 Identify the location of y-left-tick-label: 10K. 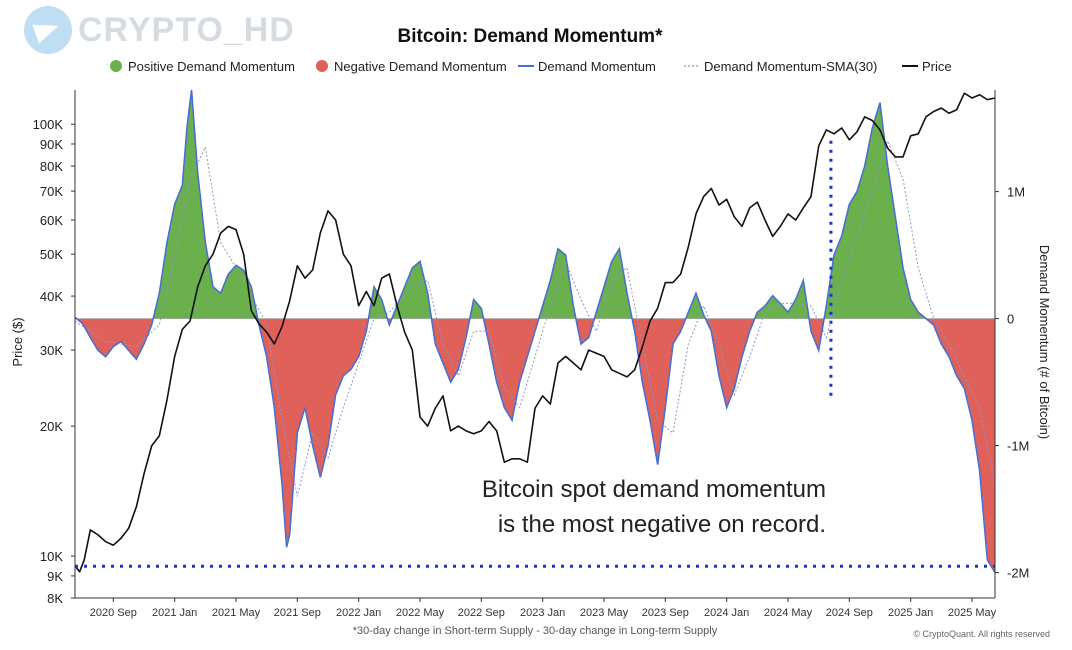
(51, 556).